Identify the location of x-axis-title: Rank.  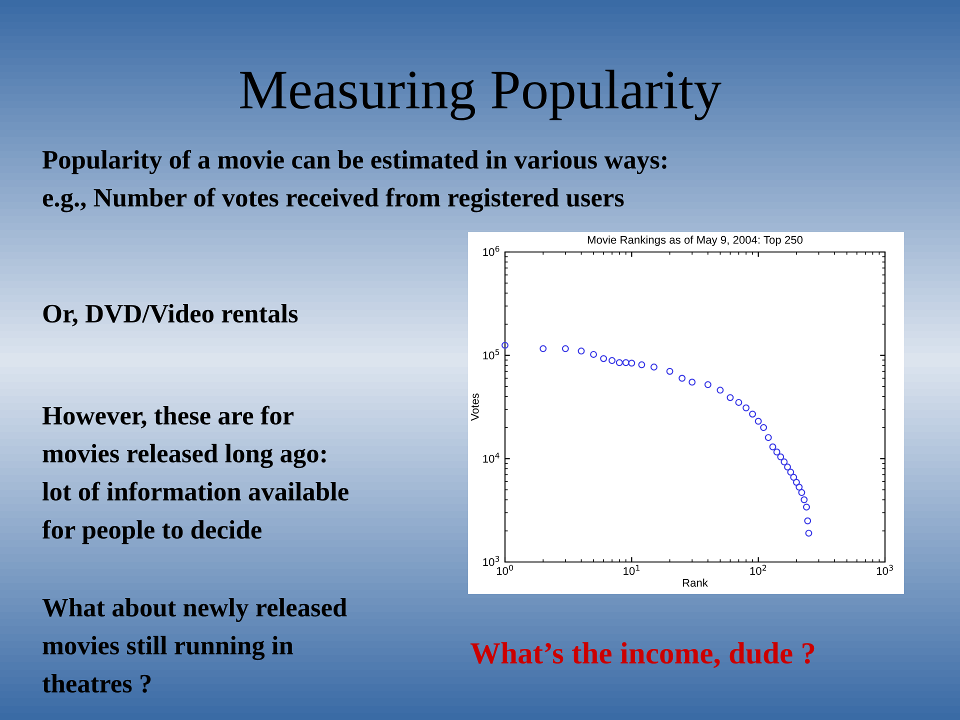
(695, 582).